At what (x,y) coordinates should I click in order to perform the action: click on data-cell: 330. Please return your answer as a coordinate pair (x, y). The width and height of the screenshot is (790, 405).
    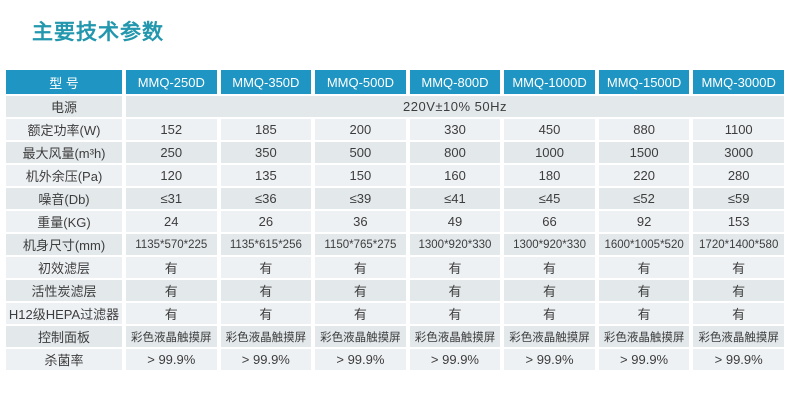
    Looking at the image, I should click on (455, 129).